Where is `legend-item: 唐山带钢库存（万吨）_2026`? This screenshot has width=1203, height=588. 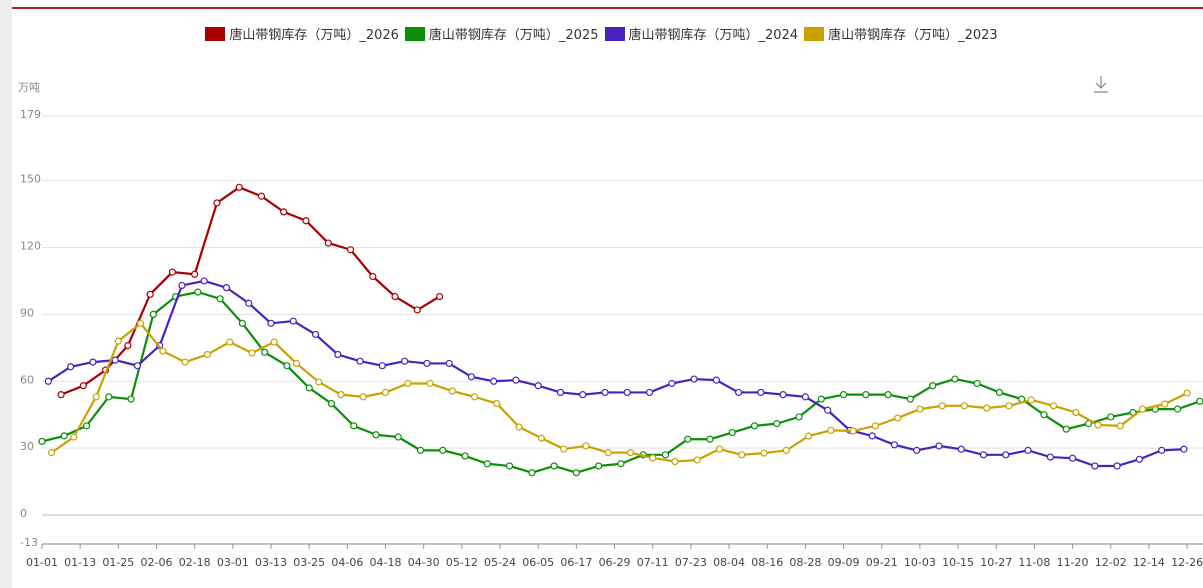 legend-item: 唐山带钢库存（万吨）_2026 is located at coordinates (302, 33).